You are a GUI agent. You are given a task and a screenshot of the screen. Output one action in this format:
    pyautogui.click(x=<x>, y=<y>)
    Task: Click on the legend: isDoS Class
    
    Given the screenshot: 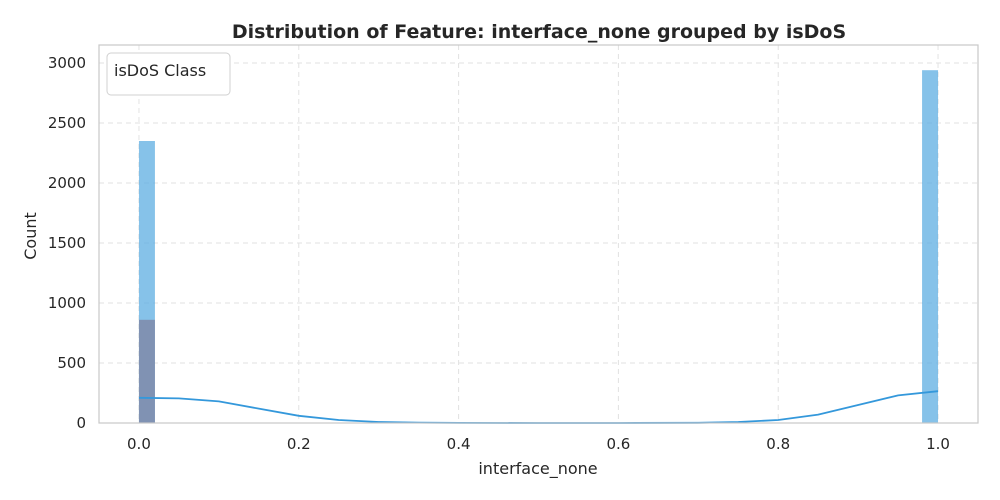 What is the action you would take?
    pyautogui.click(x=168, y=74)
    